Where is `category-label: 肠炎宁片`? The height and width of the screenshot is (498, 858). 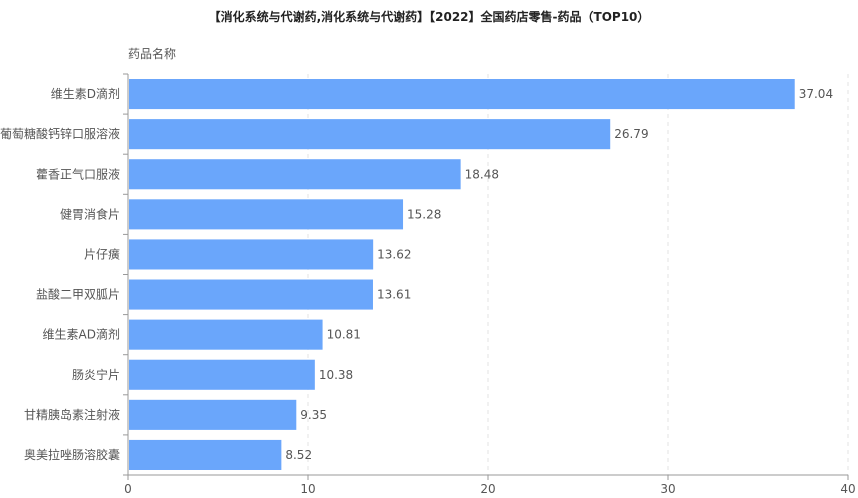 category-label: 肠炎宁片 is located at coordinates (96, 374).